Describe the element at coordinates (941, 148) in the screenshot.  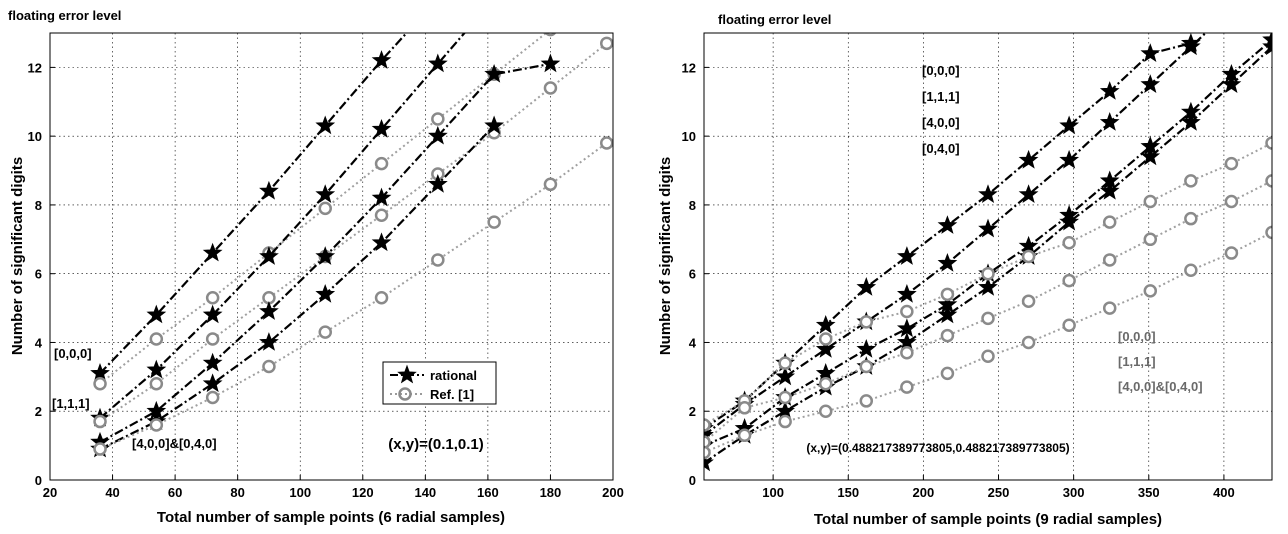
I see `right-annotation-040-black: [0,4,0]` at that location.